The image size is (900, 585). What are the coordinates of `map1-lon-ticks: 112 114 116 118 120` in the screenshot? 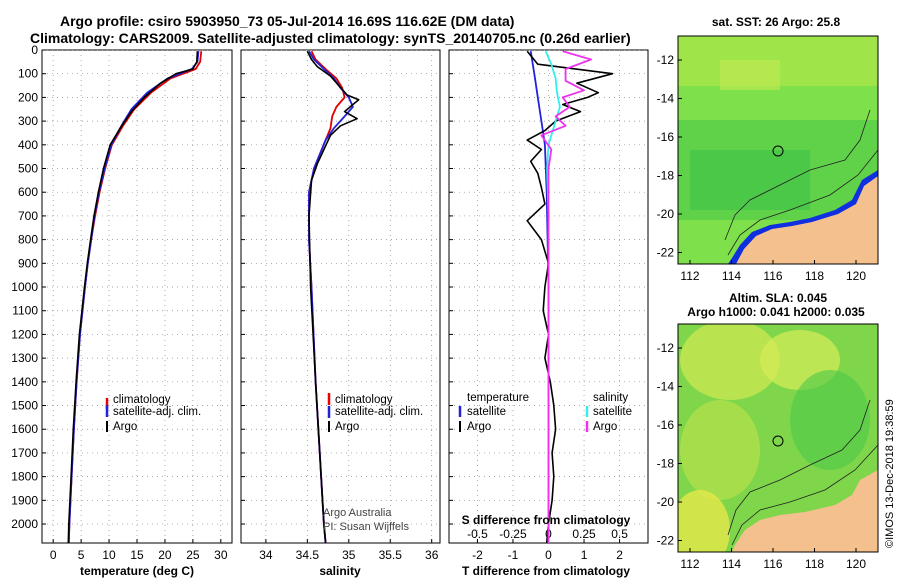 It's located at (773, 271).